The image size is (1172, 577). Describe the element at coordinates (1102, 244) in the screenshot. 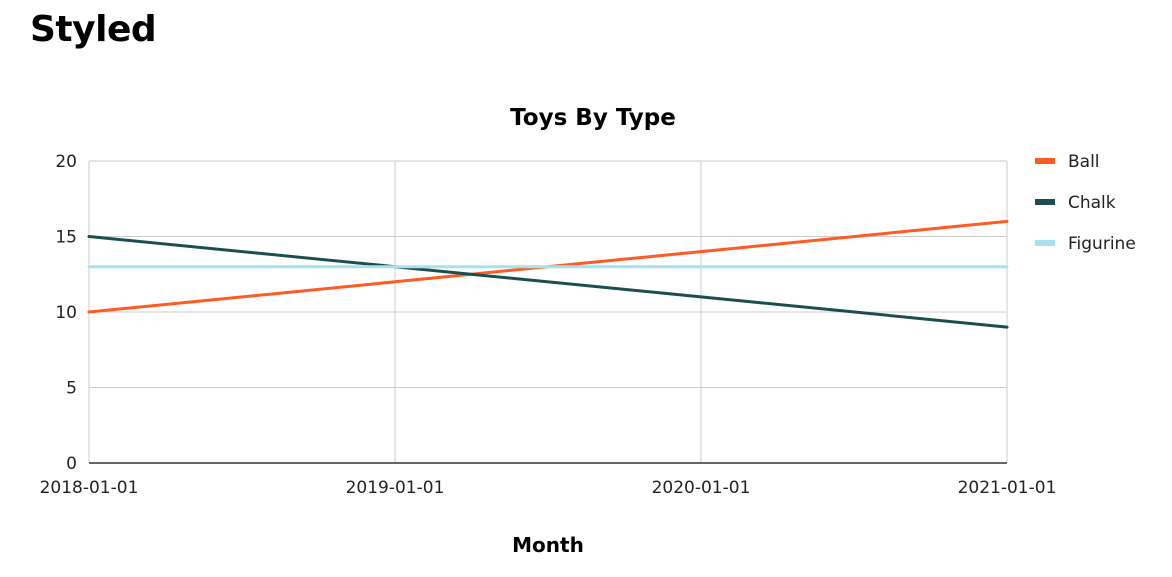

I see `legend-label: Figurine` at that location.